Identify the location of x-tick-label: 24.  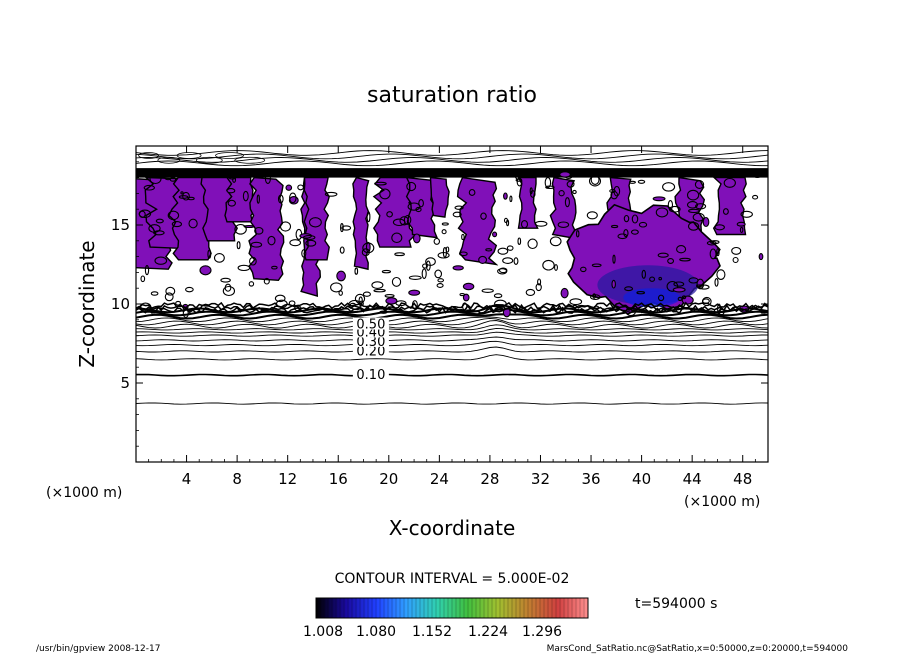
(439, 479).